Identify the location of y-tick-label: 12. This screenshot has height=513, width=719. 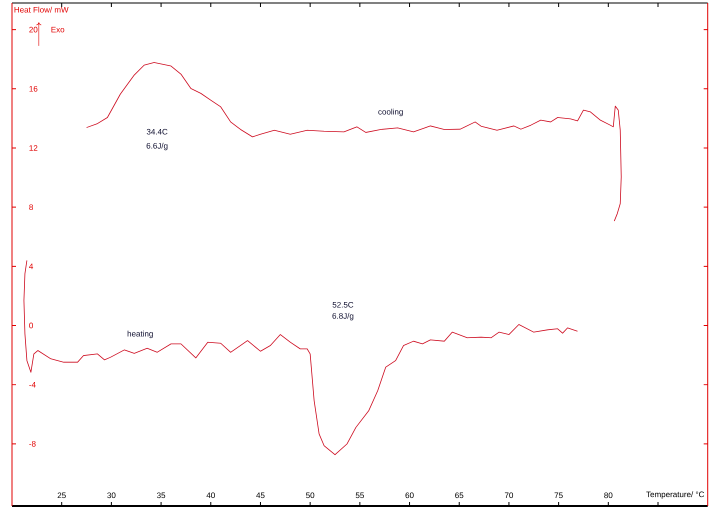
(33, 148).